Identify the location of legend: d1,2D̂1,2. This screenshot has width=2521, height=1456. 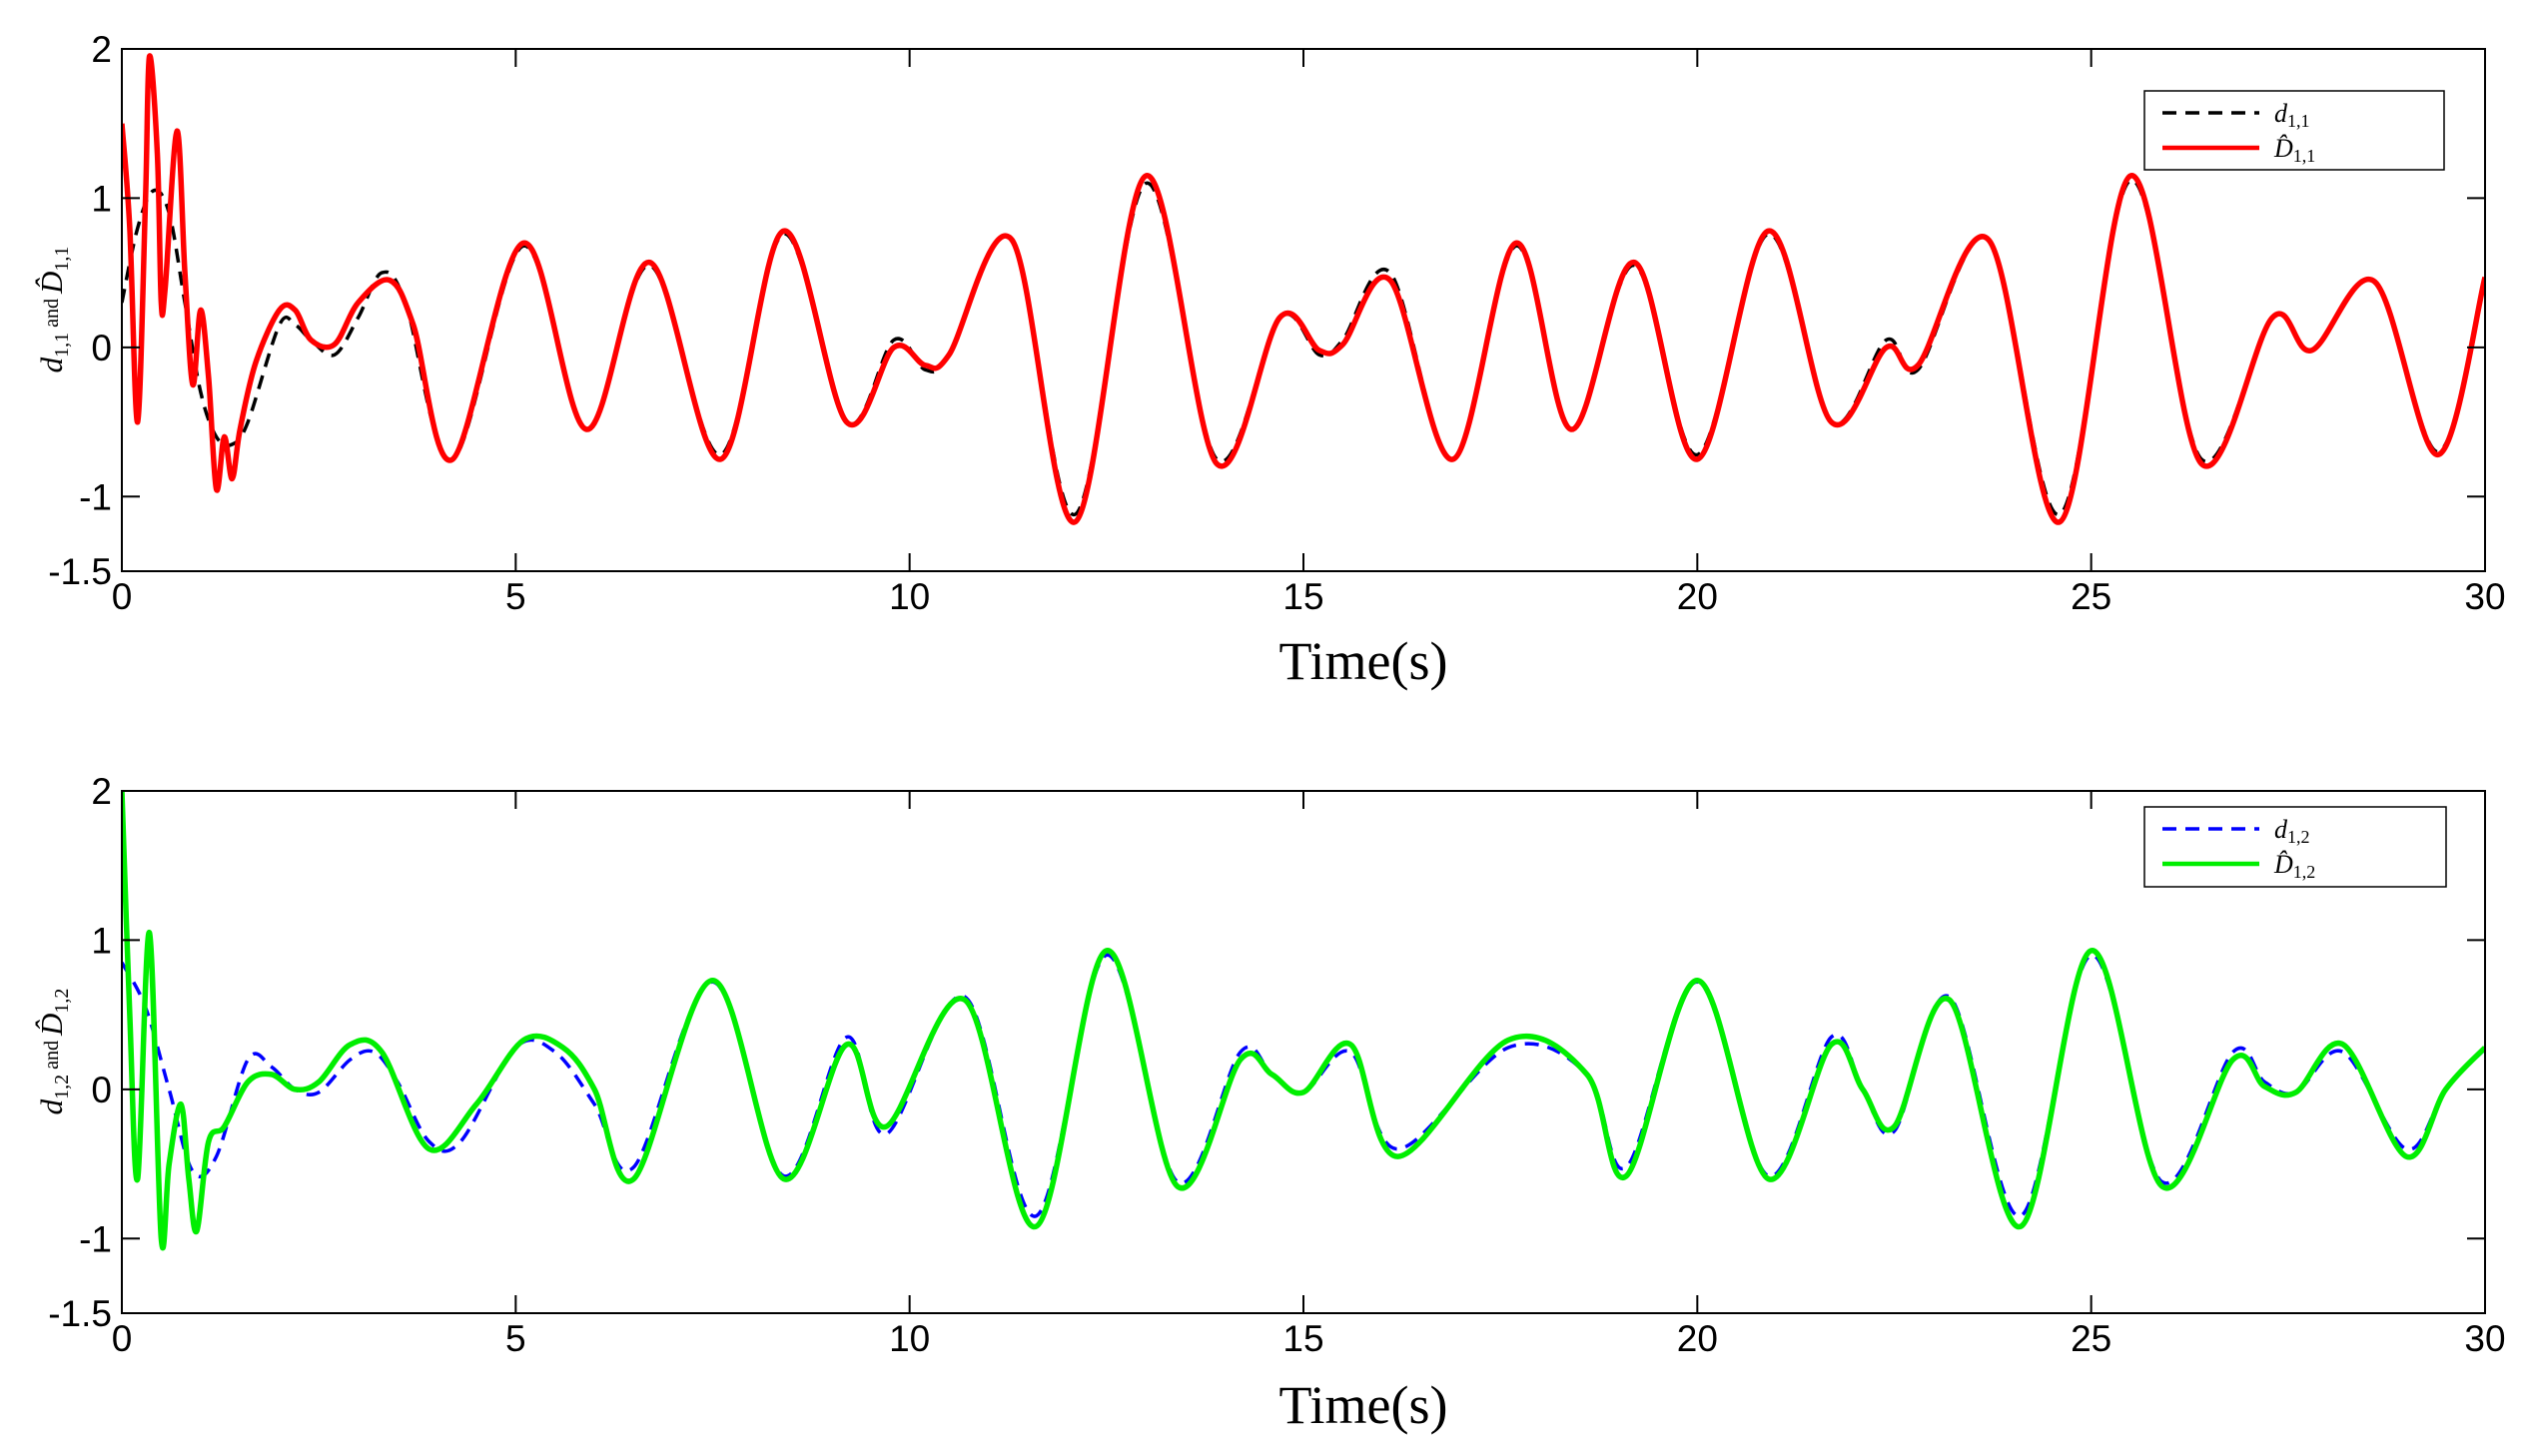
(2295, 847).